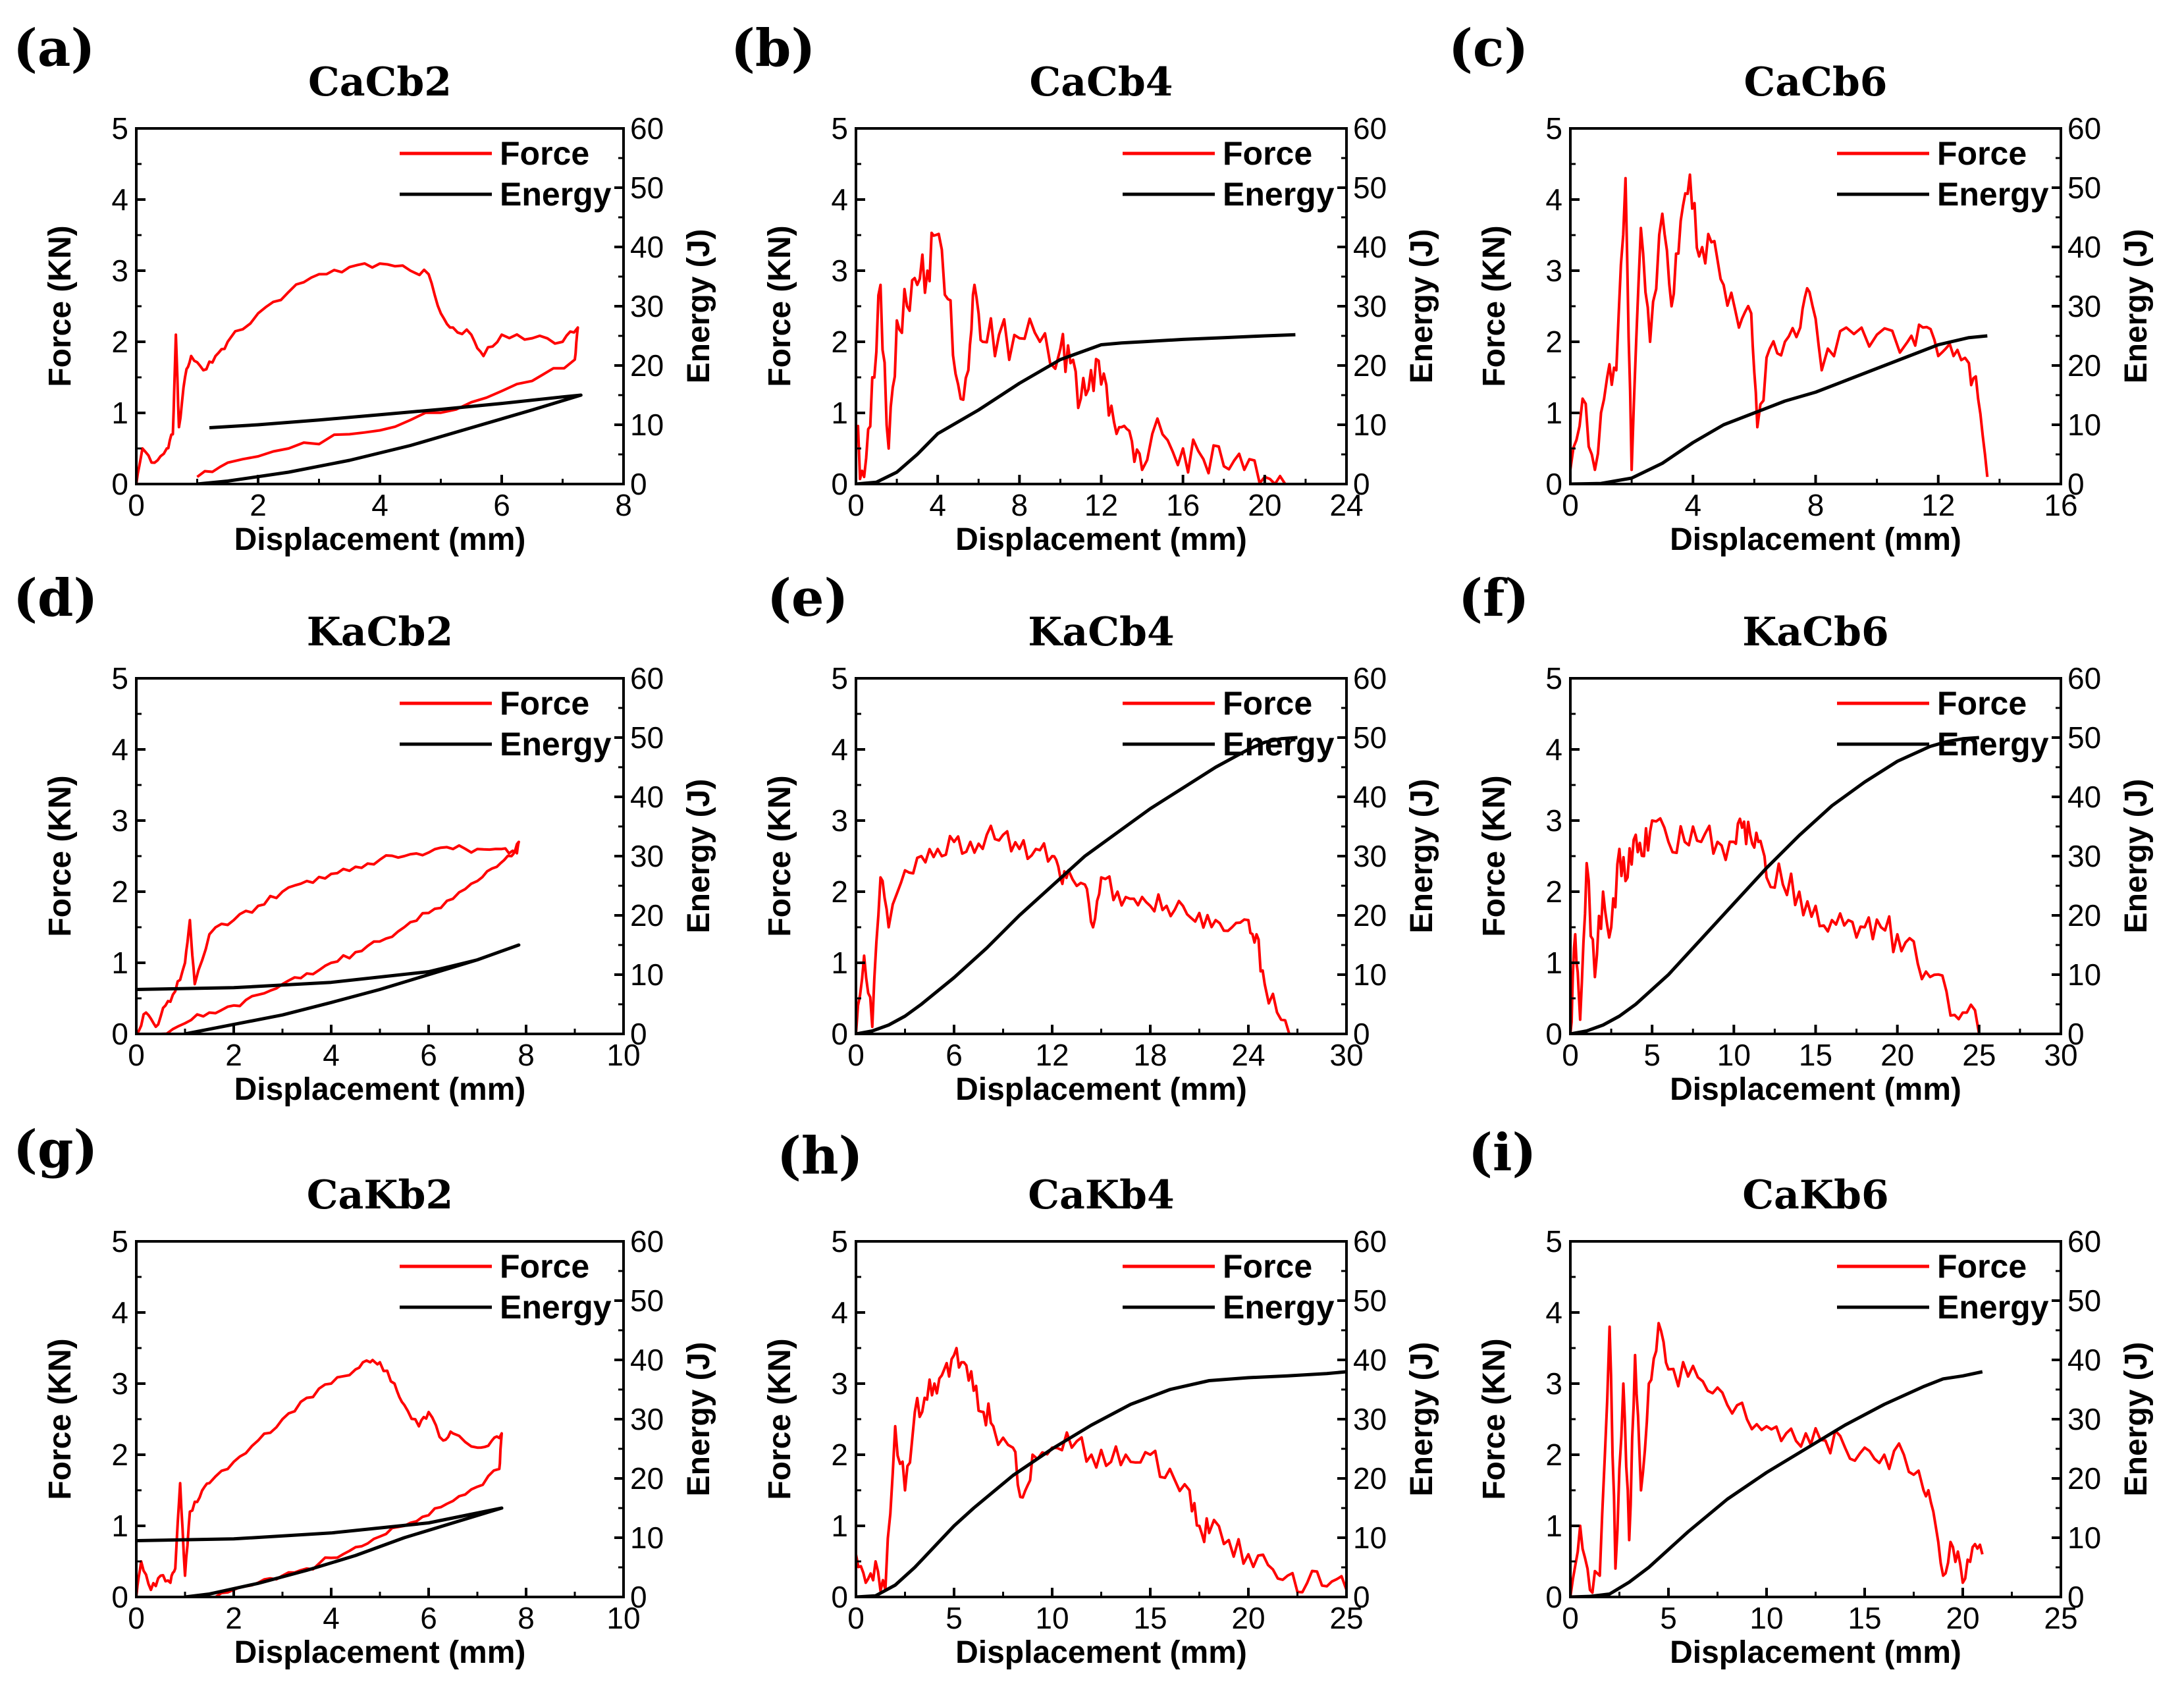 This screenshot has height=1703, width=2184. What do you see at coordinates (1052, 1055) in the screenshot?
I see `x-tick-label: 12` at bounding box center [1052, 1055].